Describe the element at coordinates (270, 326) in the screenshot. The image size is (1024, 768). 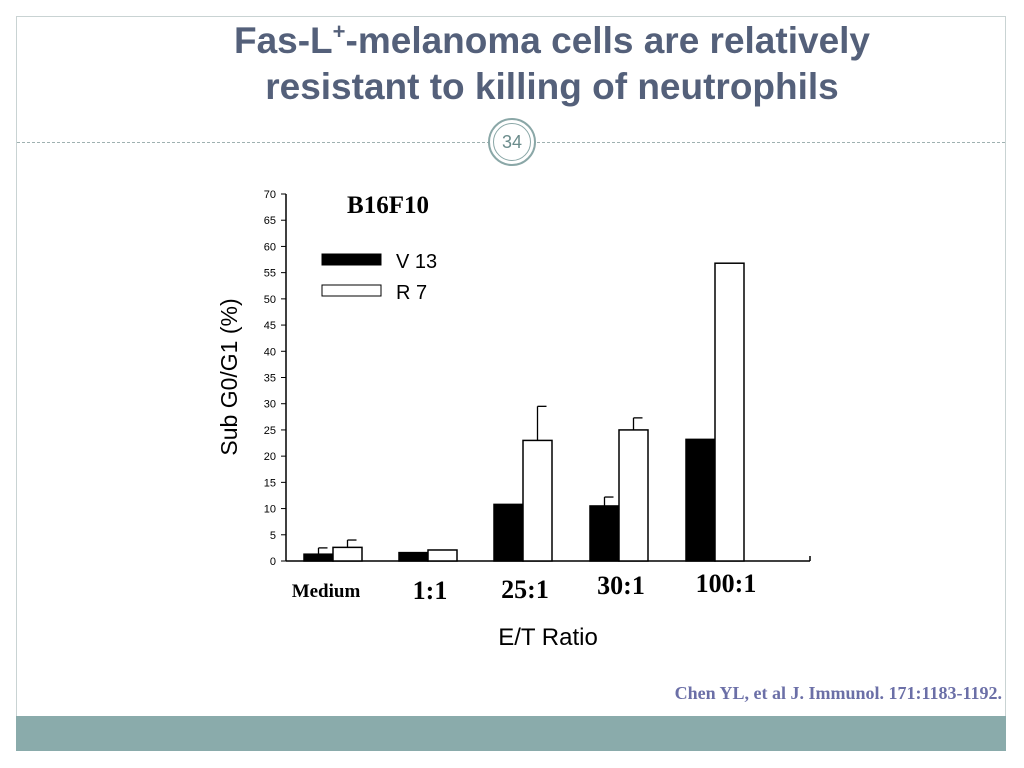
I see `y-tick-label: 45` at that location.